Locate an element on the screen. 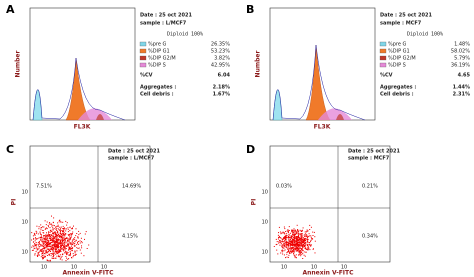 This screenshot has width=474, height=277. stat-swatch is located at coordinates (143, 58).